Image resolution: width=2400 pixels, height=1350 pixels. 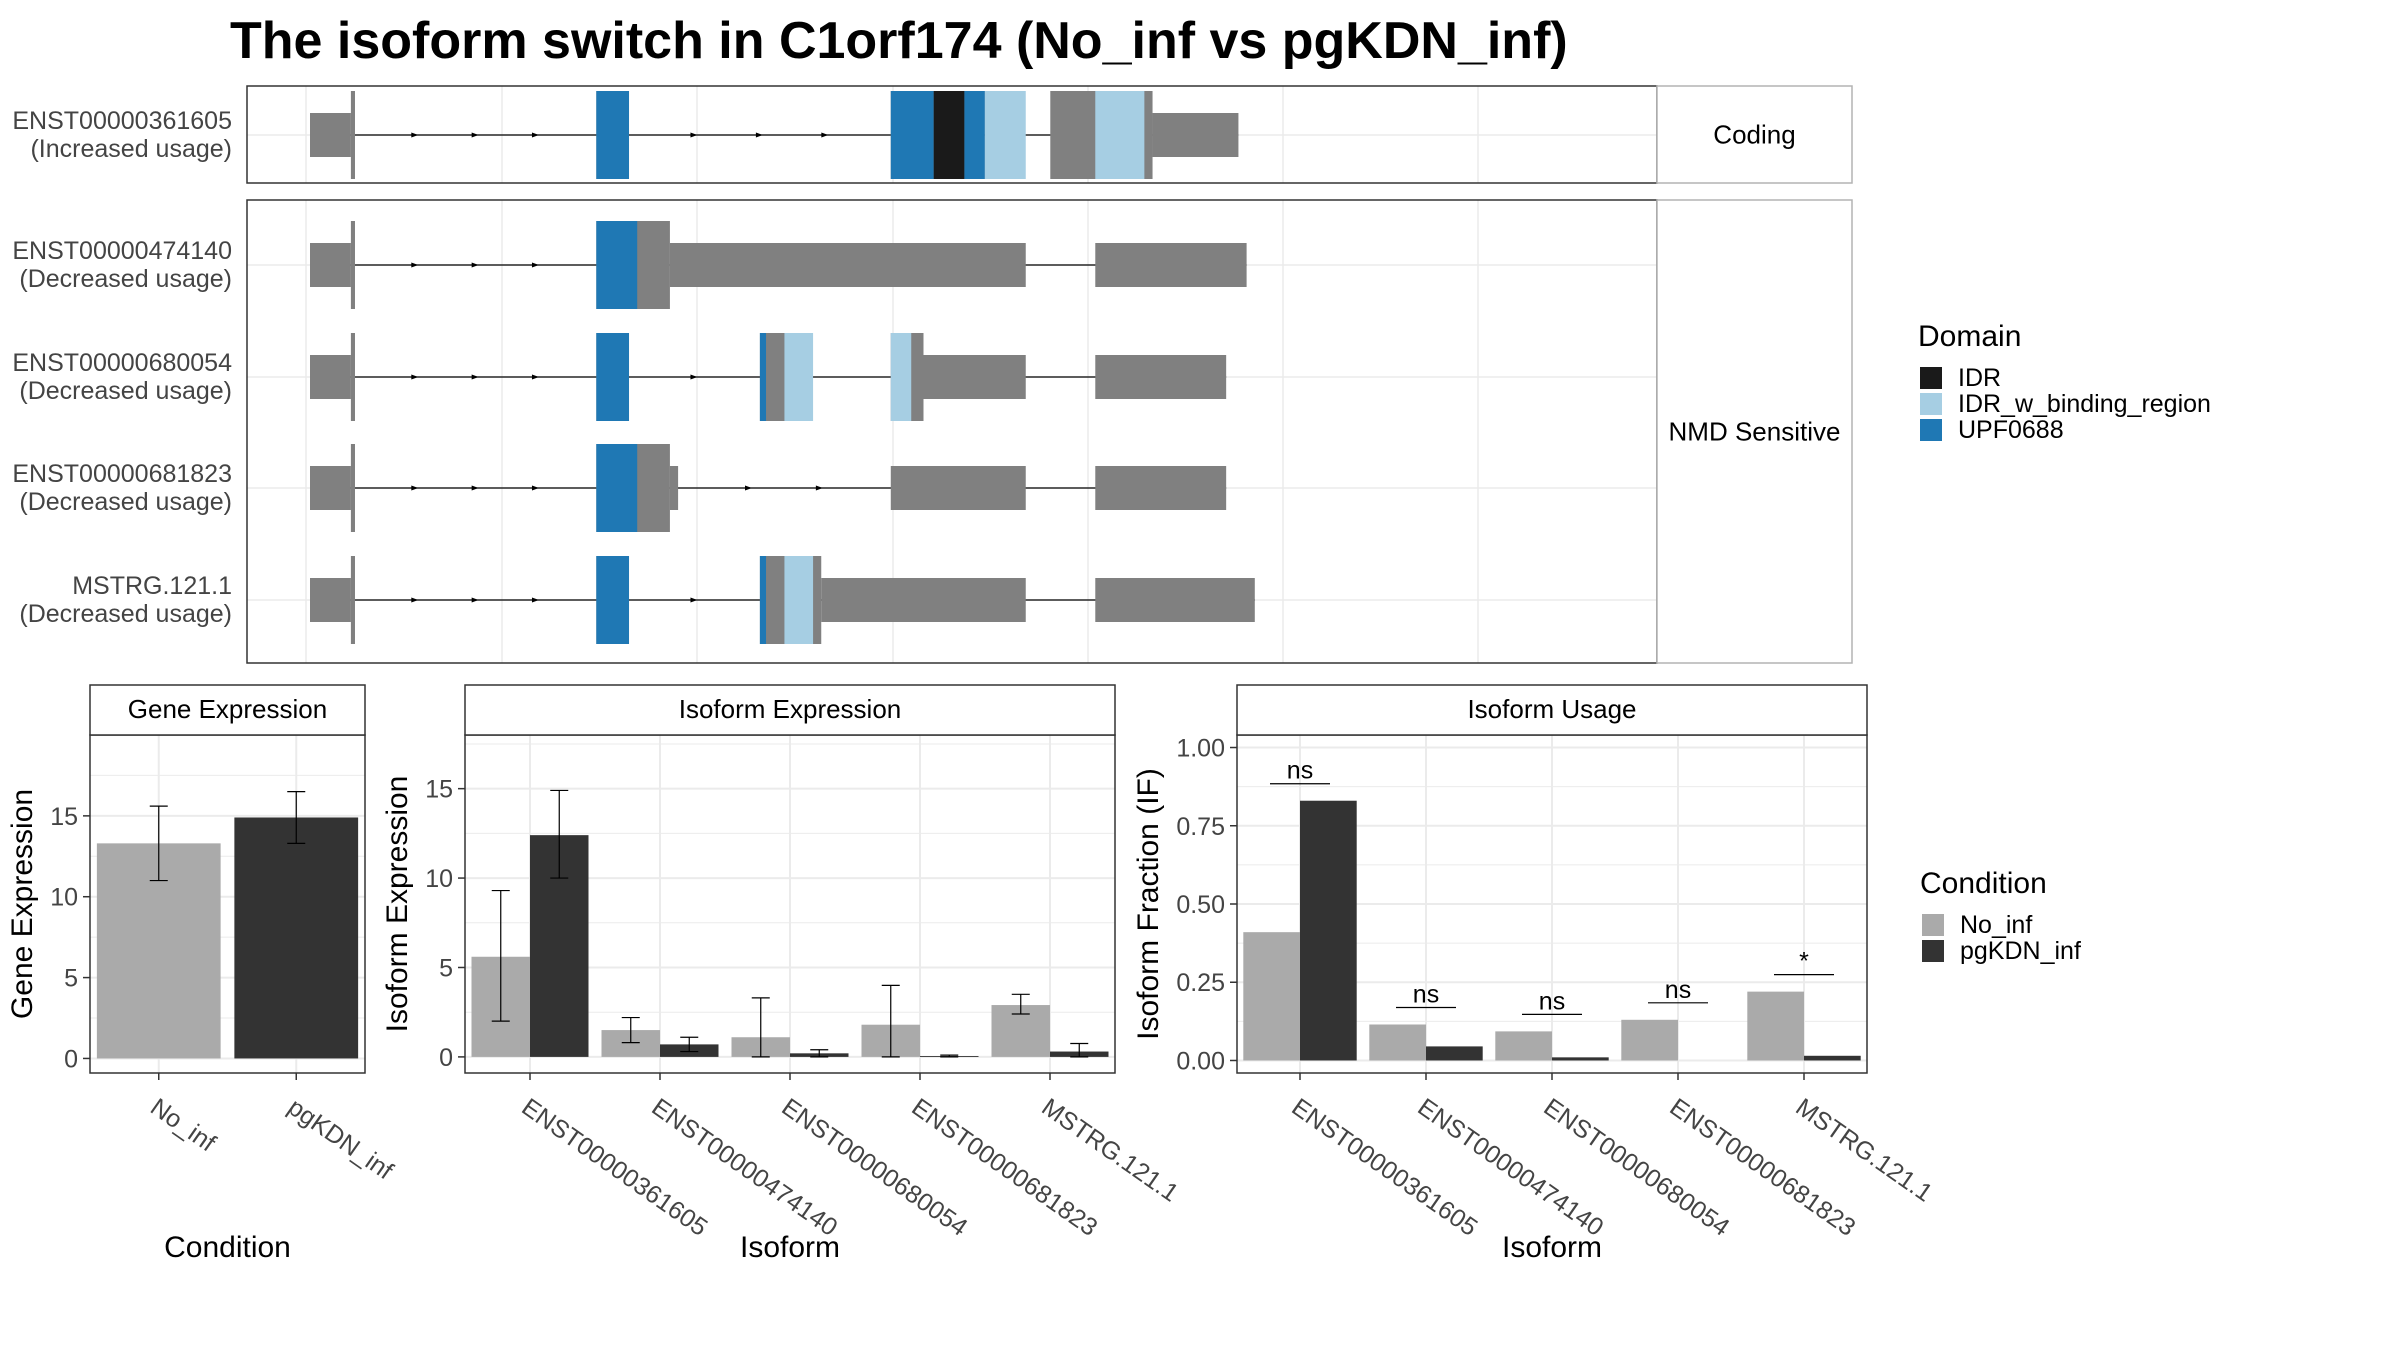 What do you see at coordinates (71, 1059) in the screenshot?
I see `y-tick-label: 0` at bounding box center [71, 1059].